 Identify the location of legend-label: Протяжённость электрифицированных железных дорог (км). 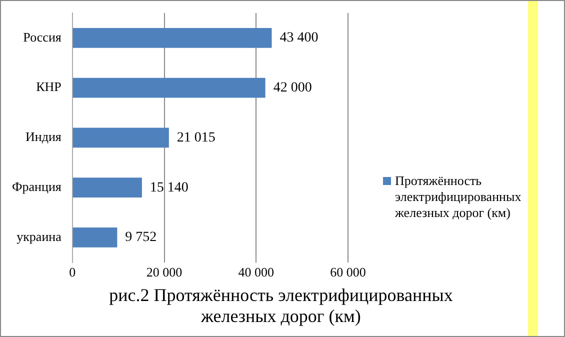
(458, 197).